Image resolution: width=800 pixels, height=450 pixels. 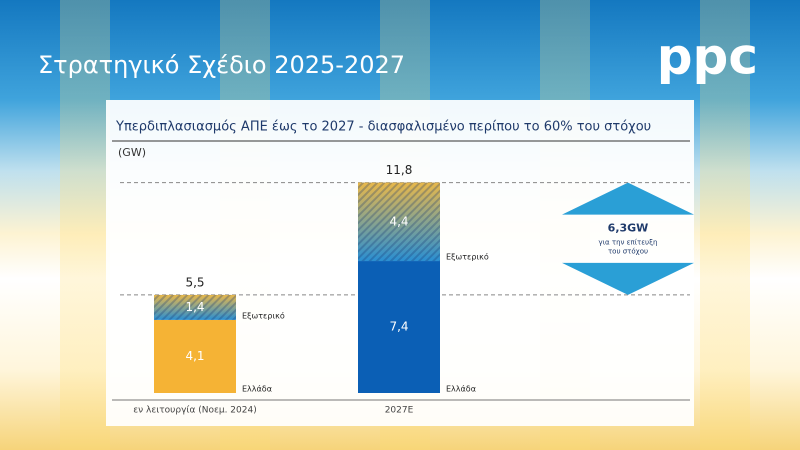 I want to click on x-tick-label: εν λειτουργία (Νοεμ. 2024), so click(x=194, y=411).